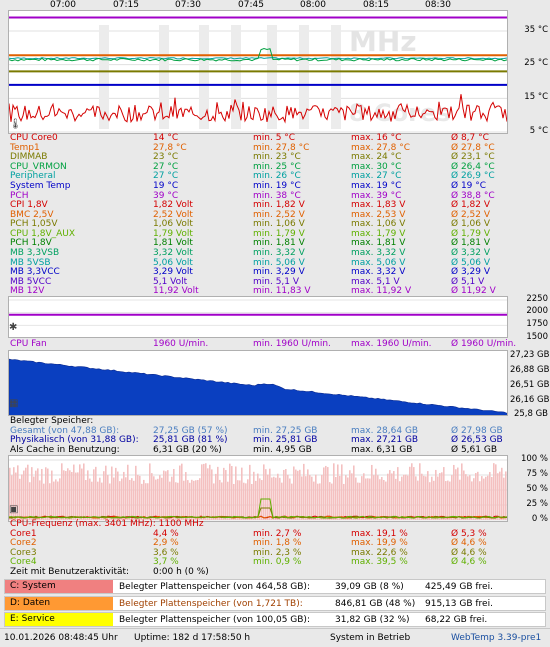  What do you see at coordinates (378, 243) in the screenshot?
I see `sensor-max: max. 1,81 V` at bounding box center [378, 243].